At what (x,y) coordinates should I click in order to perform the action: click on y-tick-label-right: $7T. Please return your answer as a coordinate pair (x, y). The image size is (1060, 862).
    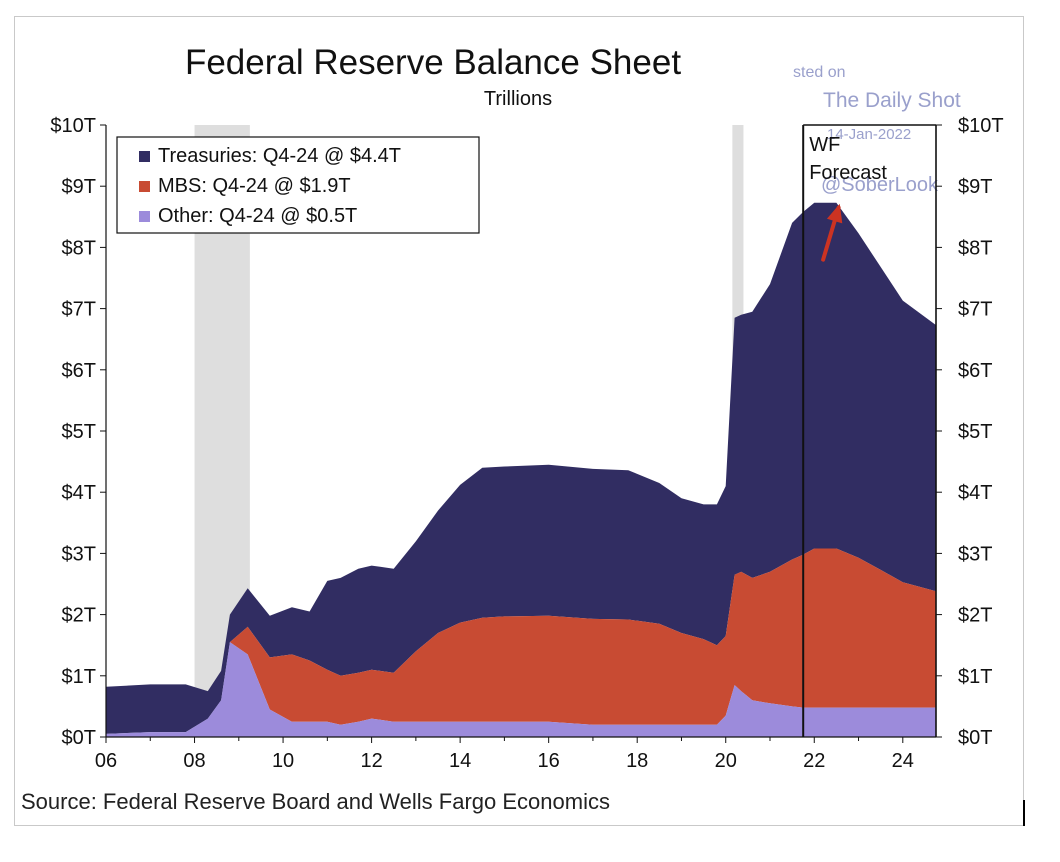
    Looking at the image, I should click on (975, 310).